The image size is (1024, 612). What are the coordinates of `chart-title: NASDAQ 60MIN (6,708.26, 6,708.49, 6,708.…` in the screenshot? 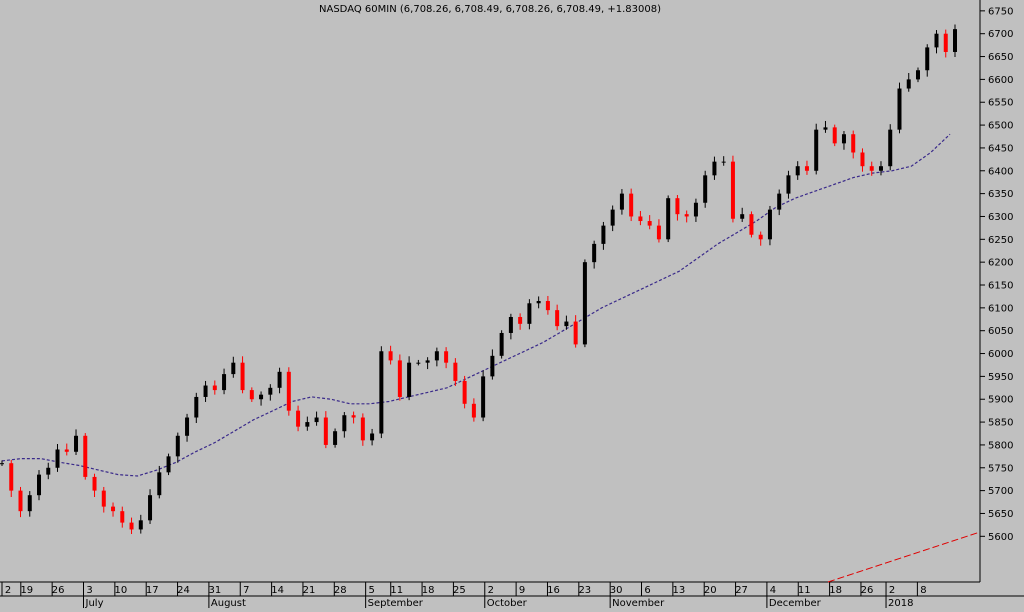 It's located at (490, 9).